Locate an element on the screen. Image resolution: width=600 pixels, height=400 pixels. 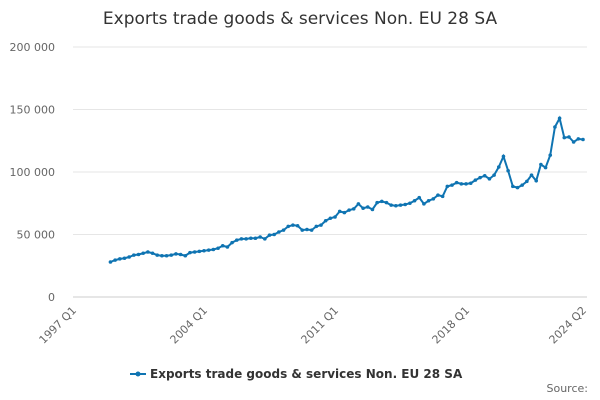
x-tick-label: 2024 Q2 is located at coordinates (568, 325).